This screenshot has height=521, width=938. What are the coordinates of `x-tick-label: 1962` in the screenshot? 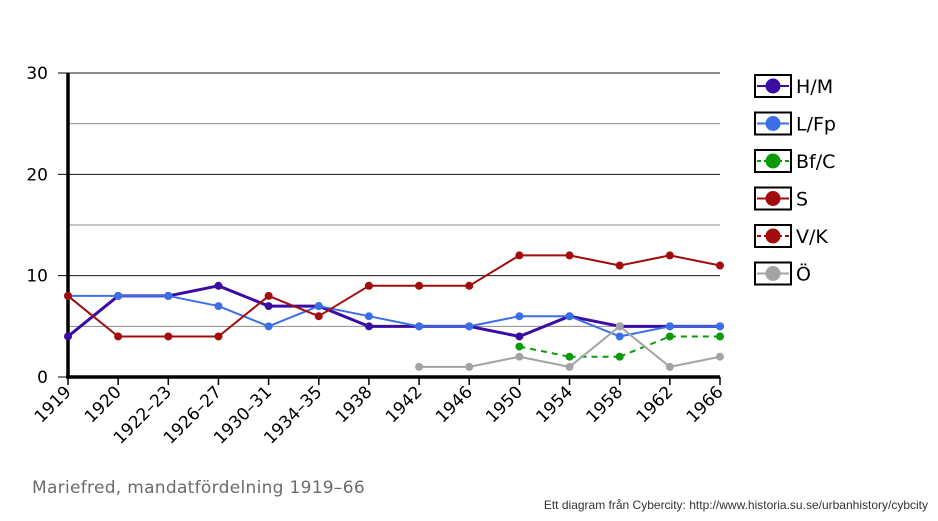 It's located at (655, 404).